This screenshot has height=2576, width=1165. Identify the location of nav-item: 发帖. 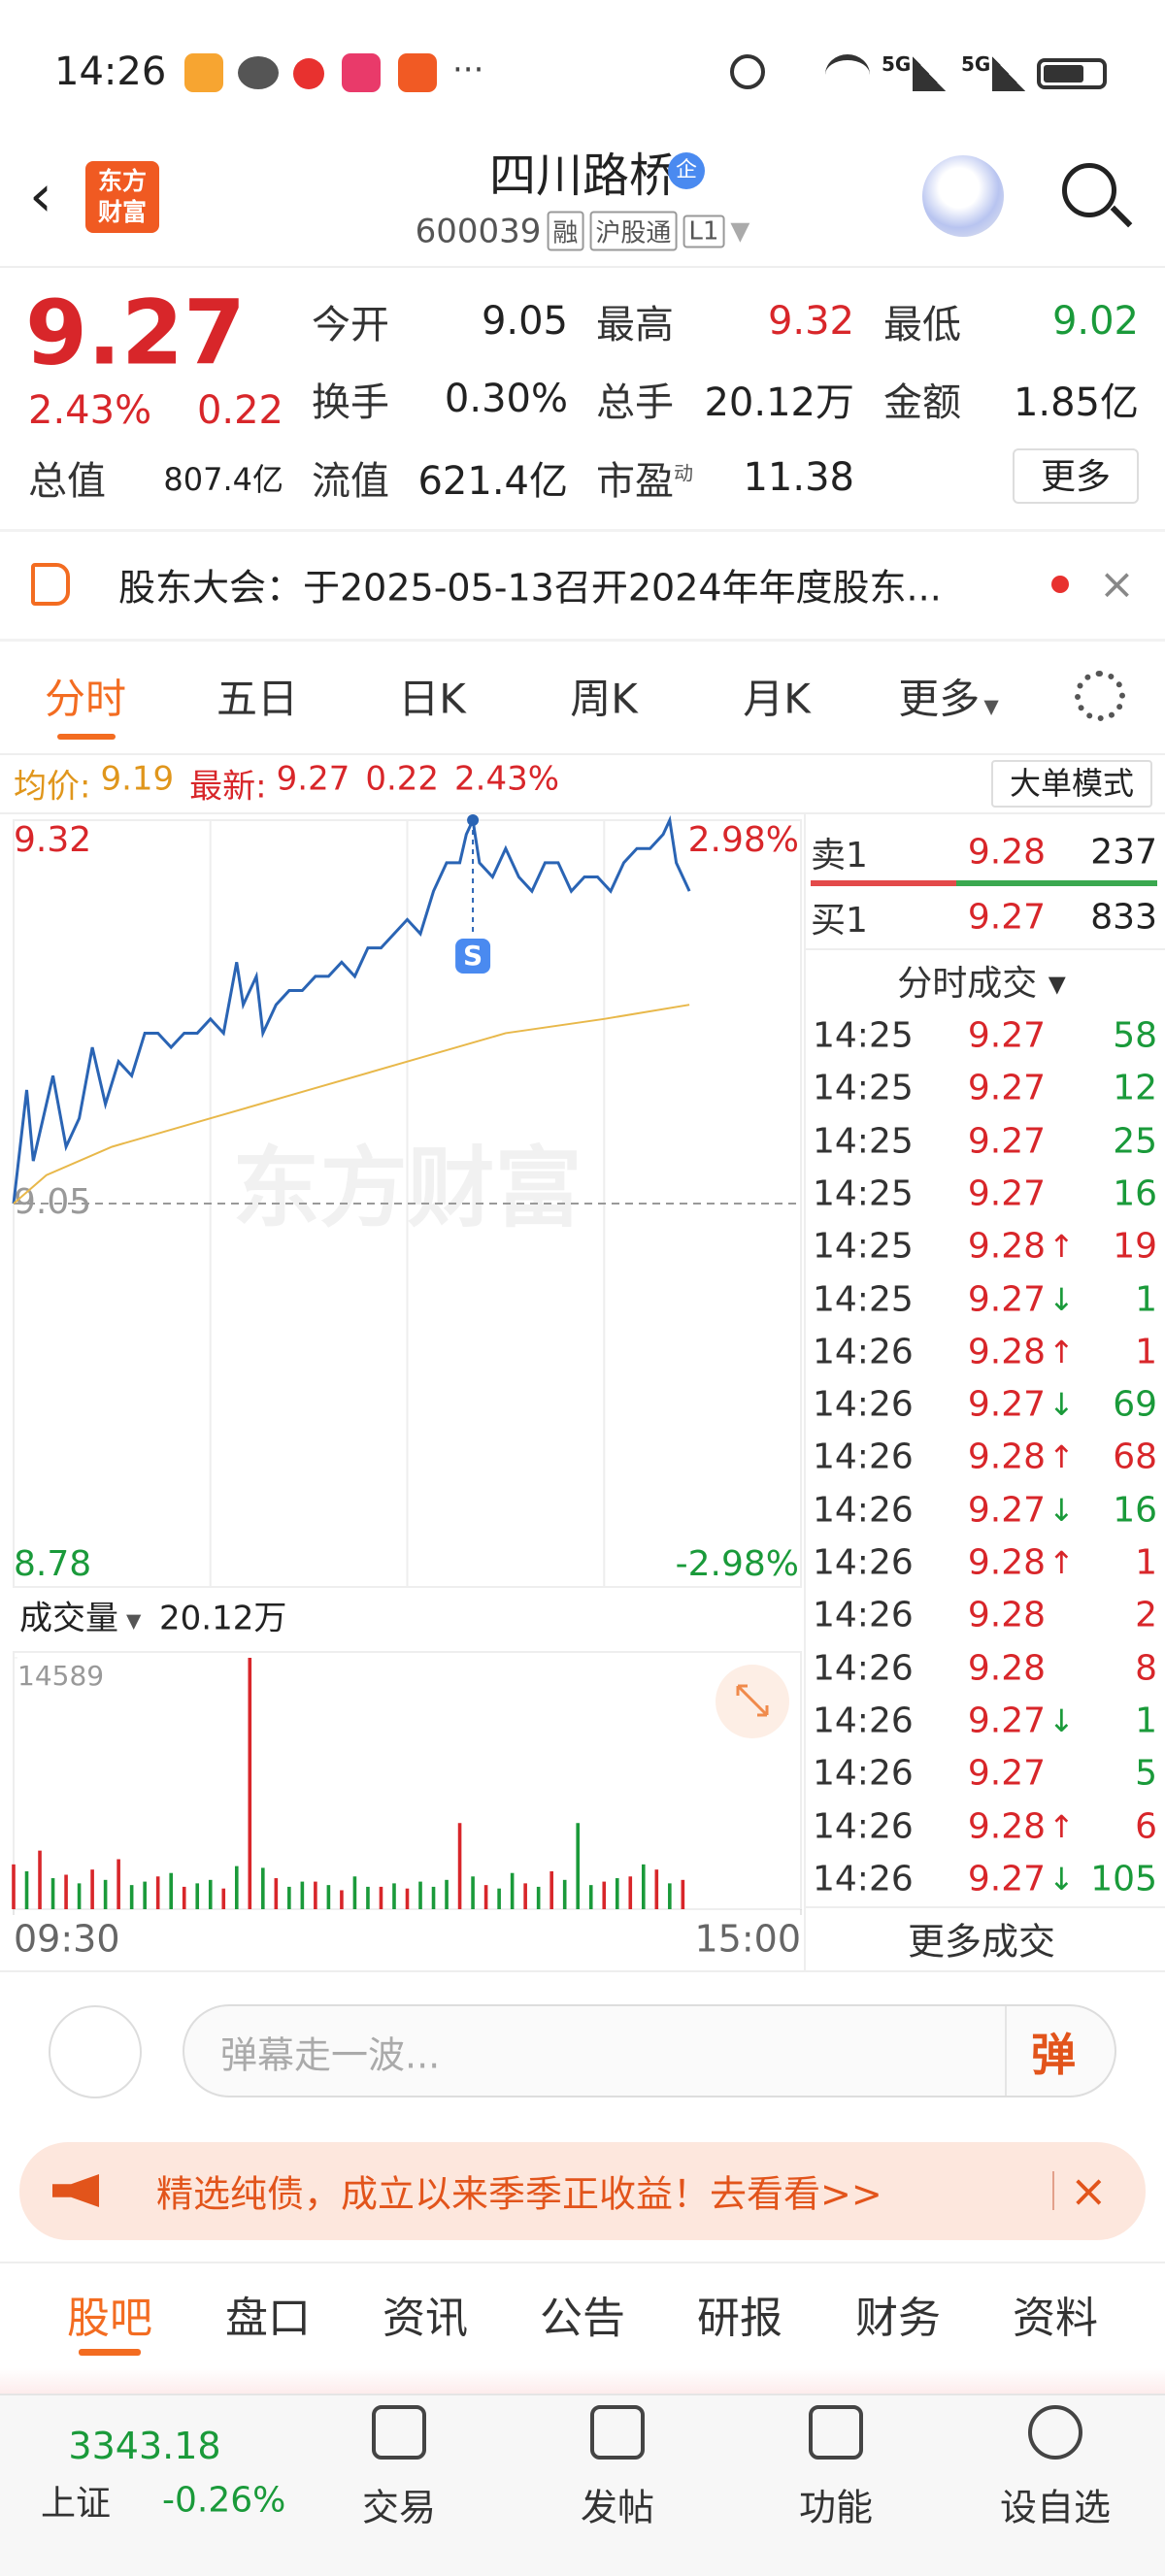
(617, 2507).